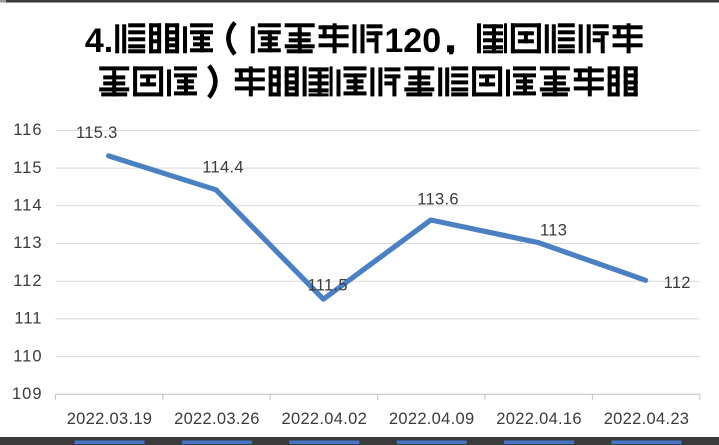 This screenshot has width=719, height=445. Describe the element at coordinates (27, 206) in the screenshot. I see `svg-text: 114` at that location.